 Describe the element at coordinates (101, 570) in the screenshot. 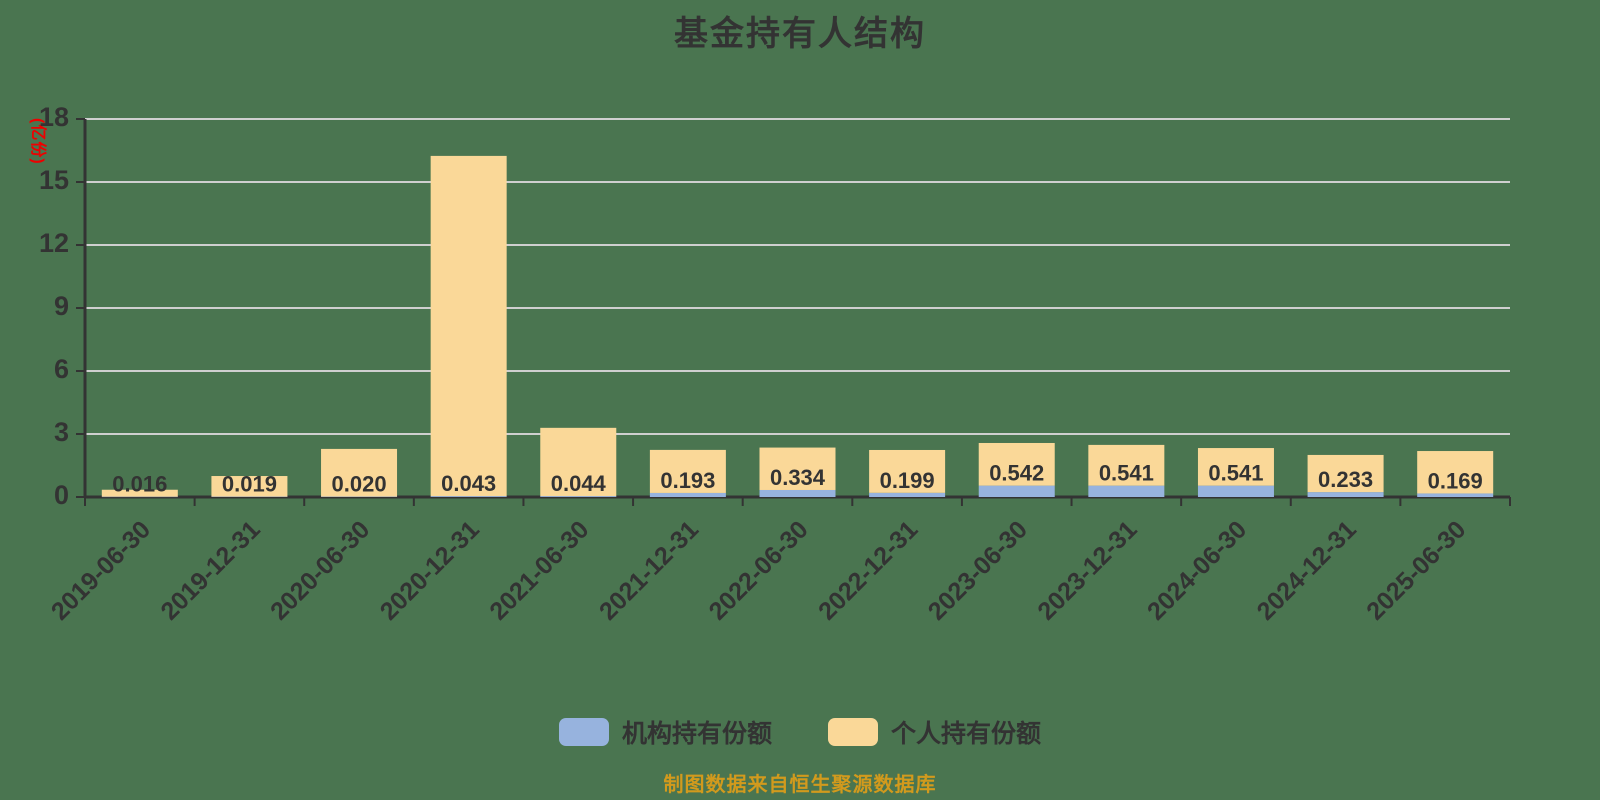

I see `svg-text: 2019-06-30` at that location.